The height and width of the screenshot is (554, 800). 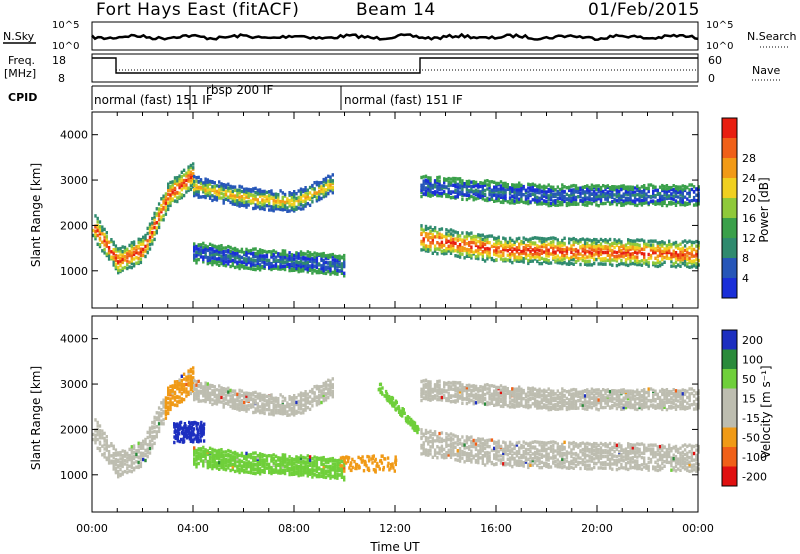 What do you see at coordinates (74, 180) in the screenshot?
I see `power-ytick-label: 3000` at bounding box center [74, 180].